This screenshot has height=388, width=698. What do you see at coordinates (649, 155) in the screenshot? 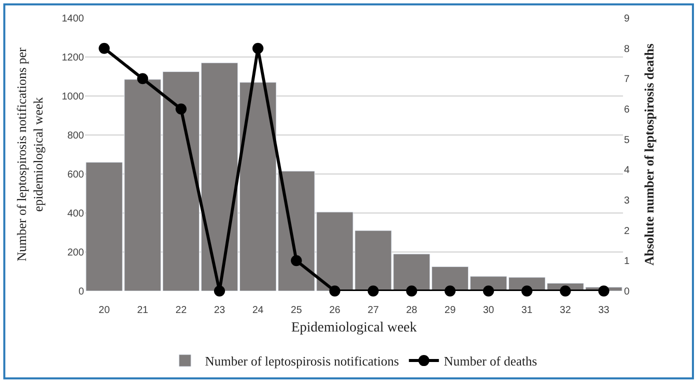
I see `y2-axis-title: Absolute number of leptospirosis deaths` at bounding box center [649, 155].